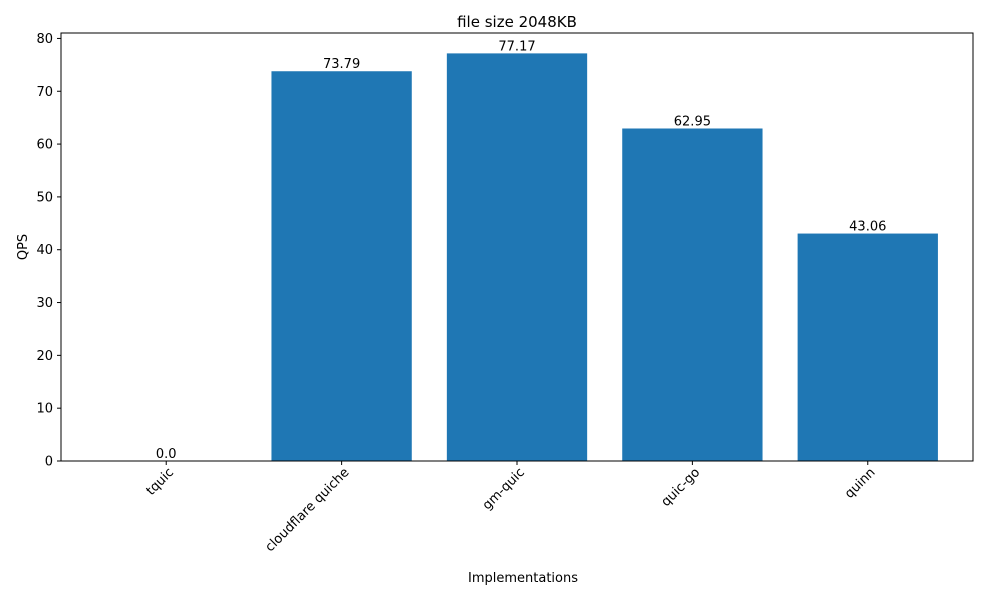 This screenshot has height=600, width=1000. I want to click on data-label: 43.06, so click(867, 227).